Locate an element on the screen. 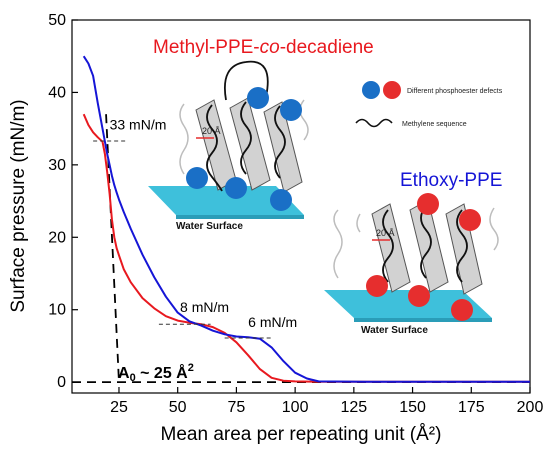  annotation-label: 6 mN/m is located at coordinates (272, 322).